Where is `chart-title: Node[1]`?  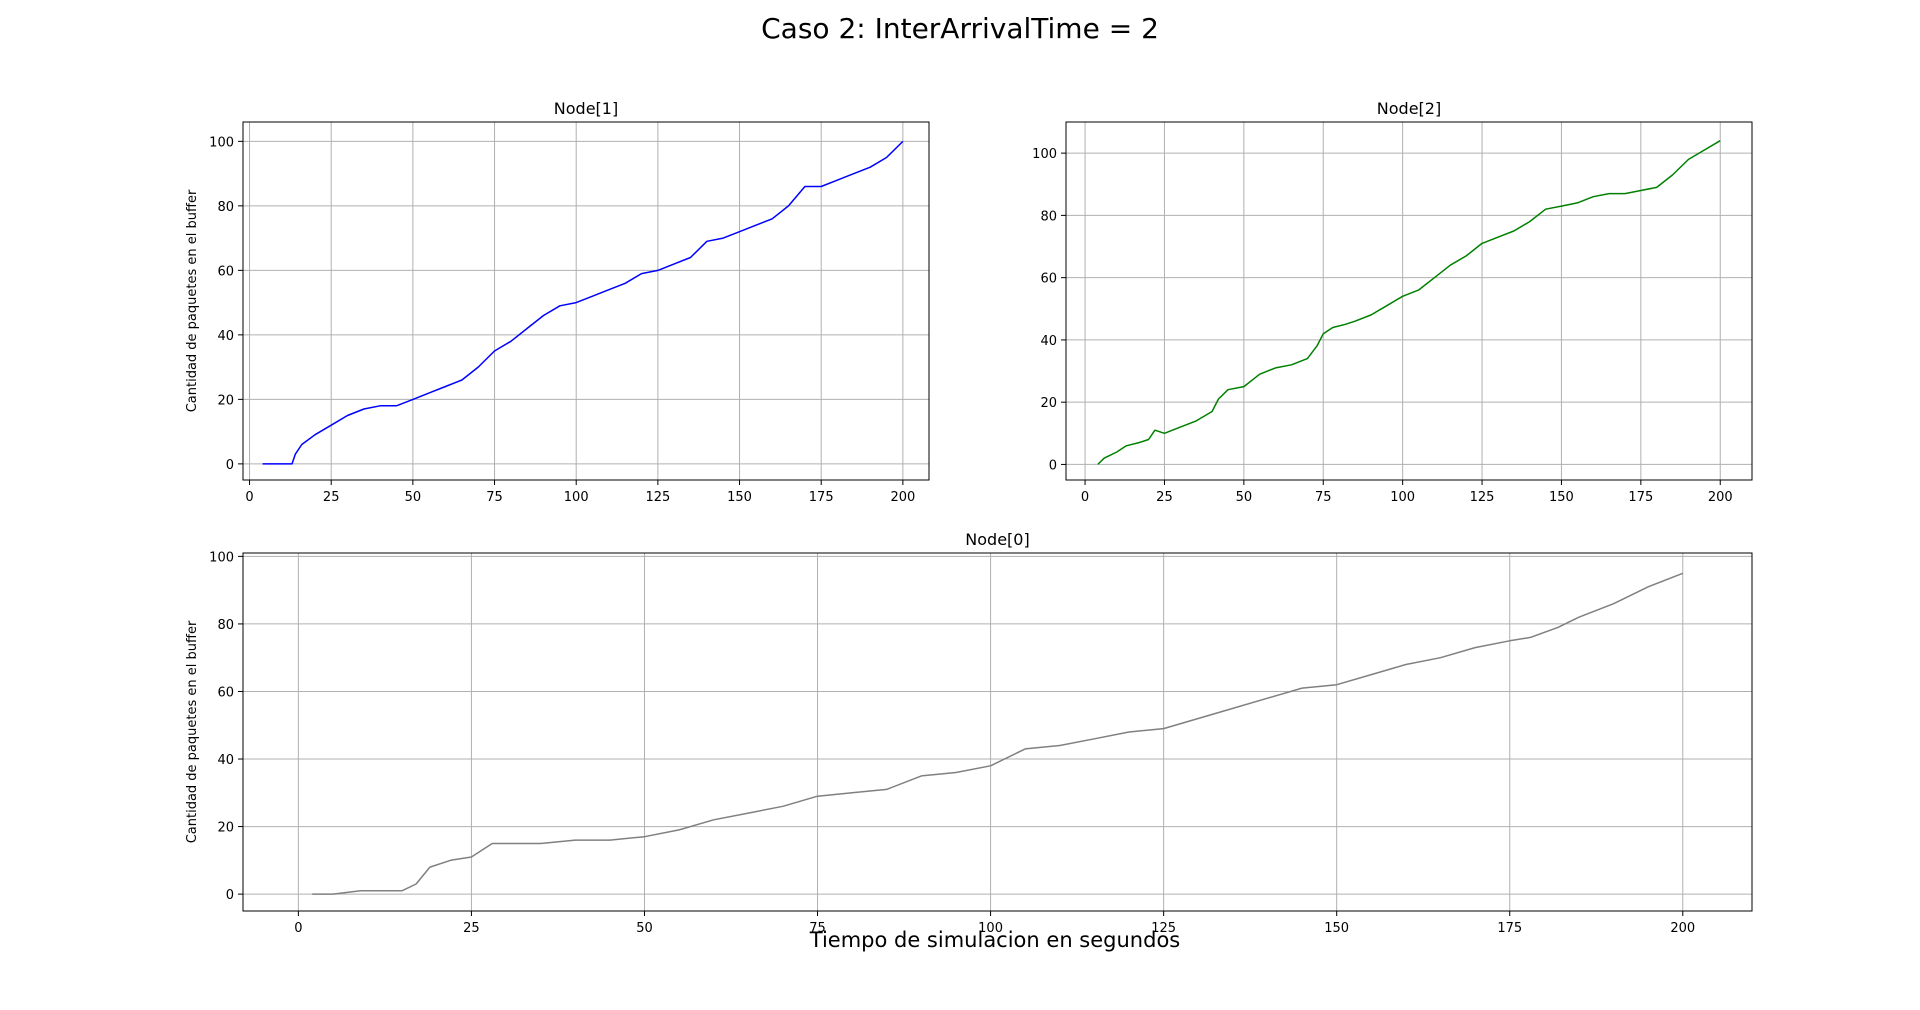 chart-title: Node[1] is located at coordinates (586, 108).